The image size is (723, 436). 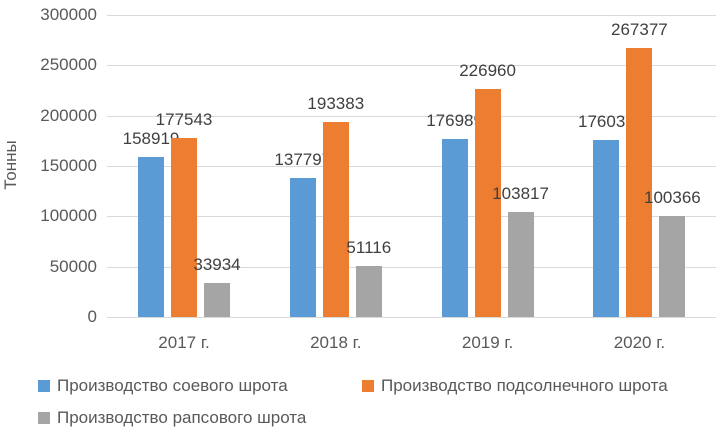 What do you see at coordinates (172, 385) in the screenshot?
I see `legend-label: Производство соевого шрота` at bounding box center [172, 385].